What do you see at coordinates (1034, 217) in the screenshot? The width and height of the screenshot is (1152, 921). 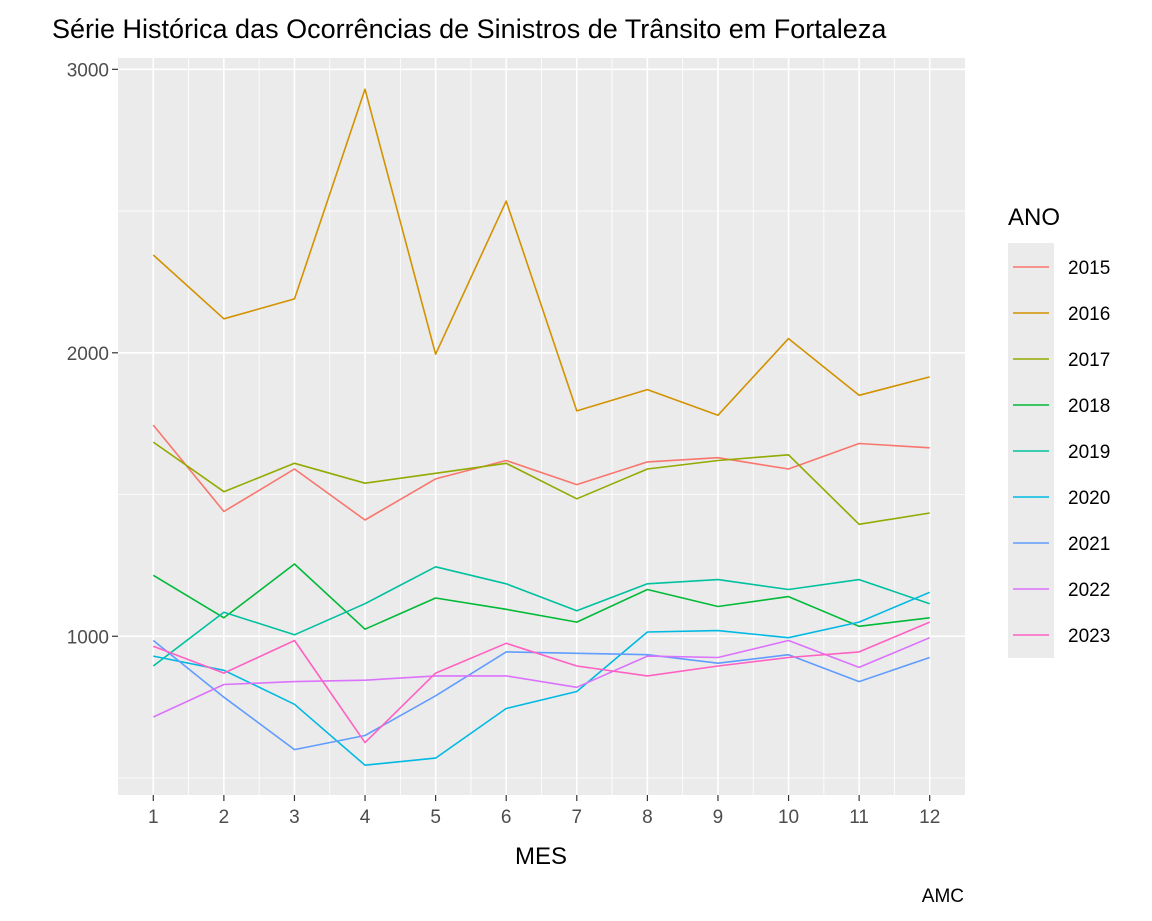 I see `legend-title: ANO` at bounding box center [1034, 217].